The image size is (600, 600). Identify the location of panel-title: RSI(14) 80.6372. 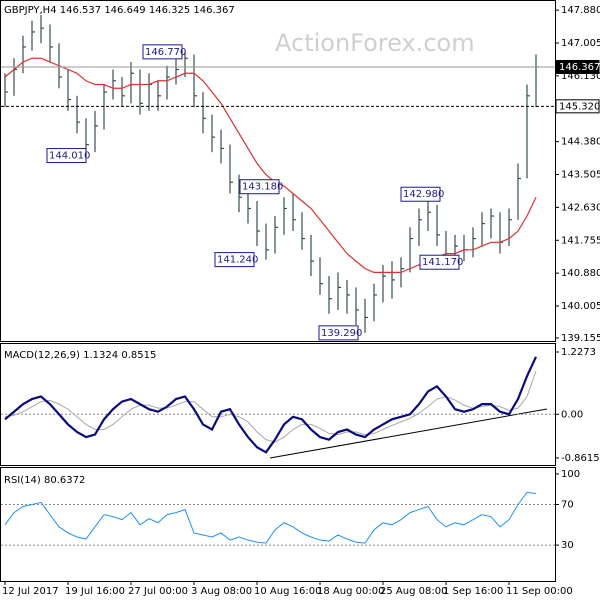
(44, 480).